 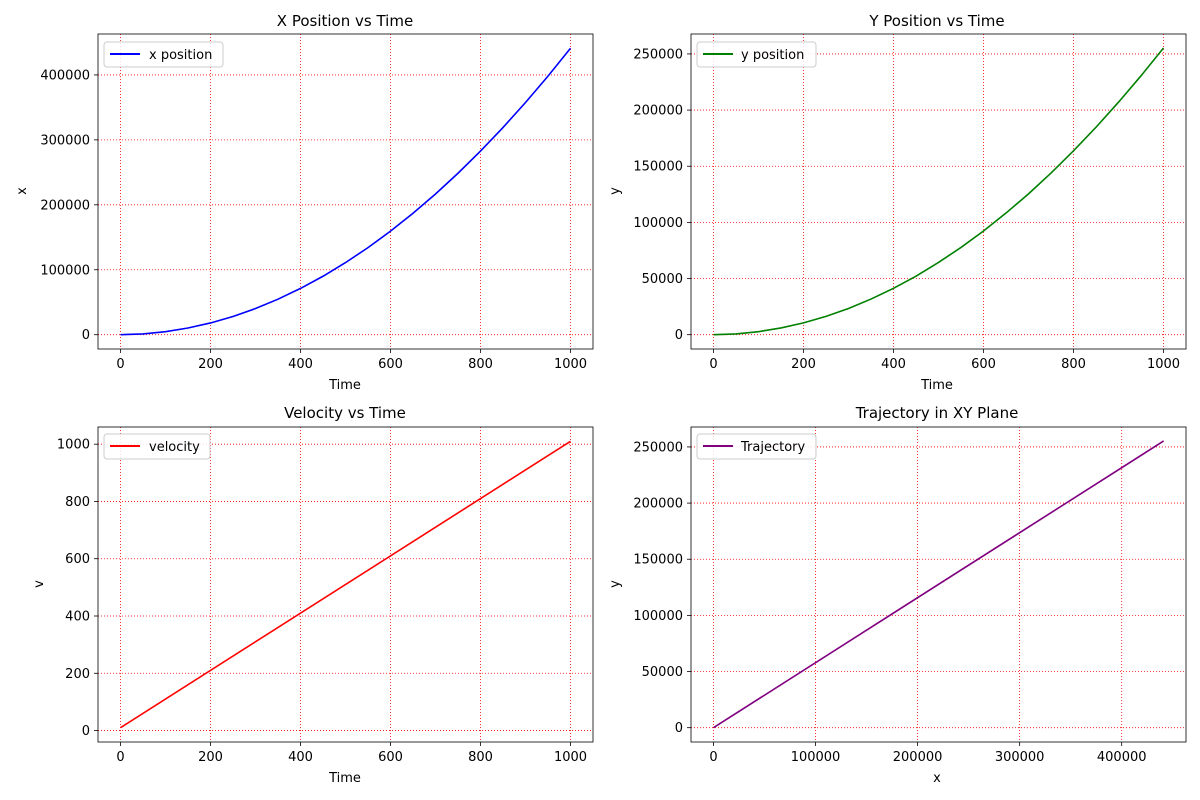 I want to click on y-tick-label: 400, so click(x=77, y=617).